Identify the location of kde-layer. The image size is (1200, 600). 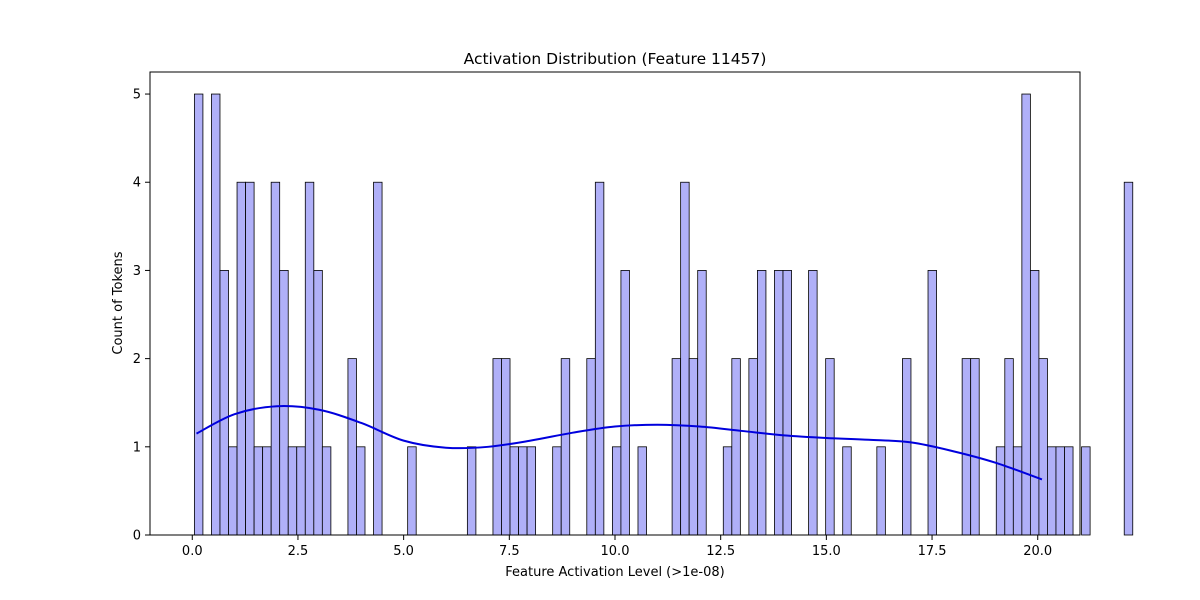
(619, 443).